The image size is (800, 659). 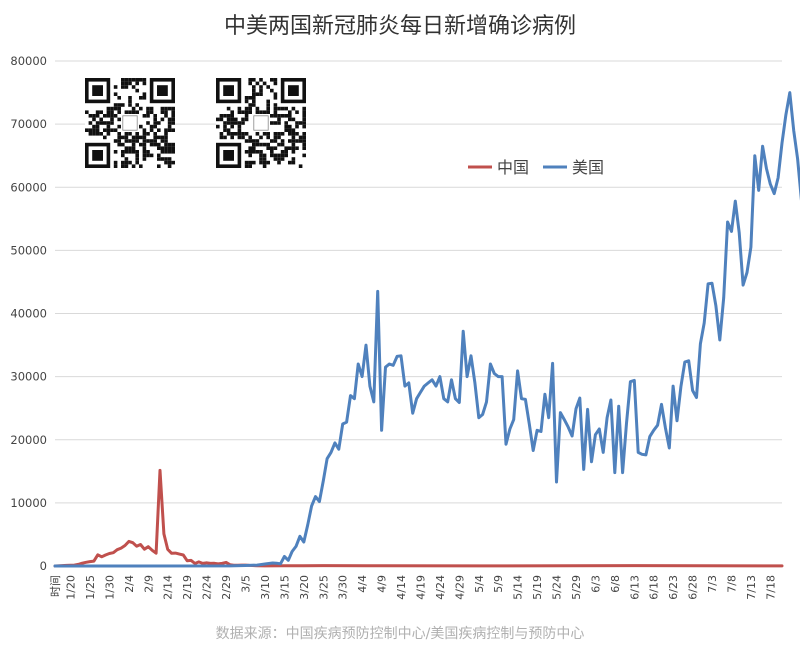 I want to click on x-tick-label: 5/29, so click(x=576, y=587).